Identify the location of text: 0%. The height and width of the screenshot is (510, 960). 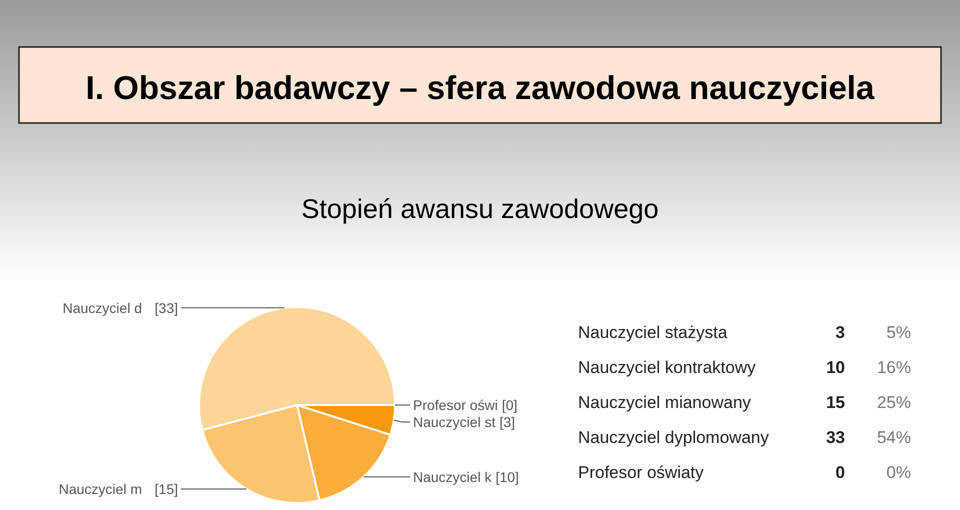
(898, 472).